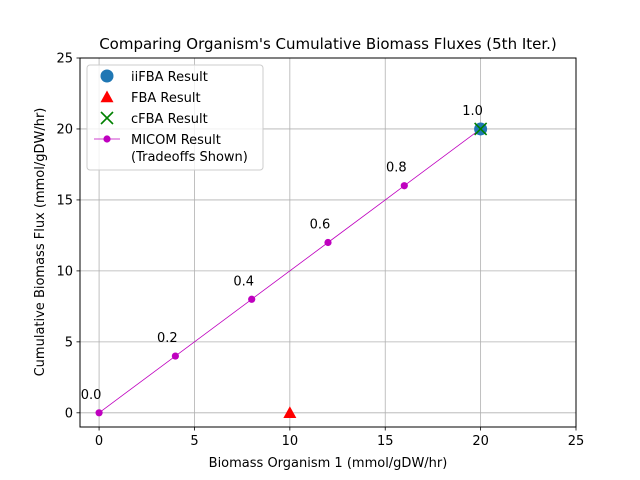 Image resolution: width=640 pixels, height=480 pixels. Describe the element at coordinates (576, 441) in the screenshot. I see `x-tick-label: 25` at that location.